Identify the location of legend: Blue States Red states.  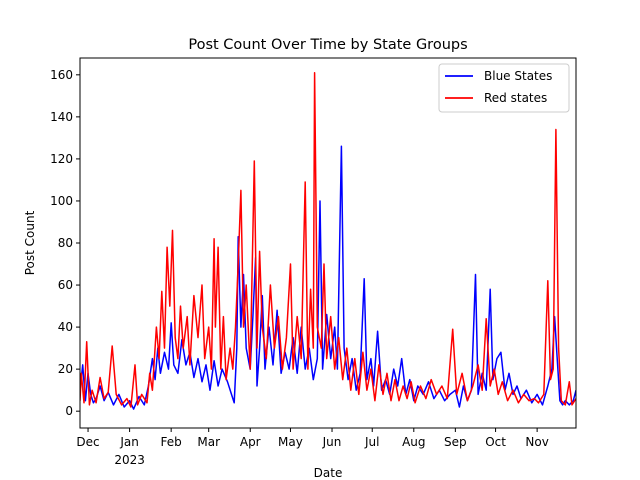
(504, 88).